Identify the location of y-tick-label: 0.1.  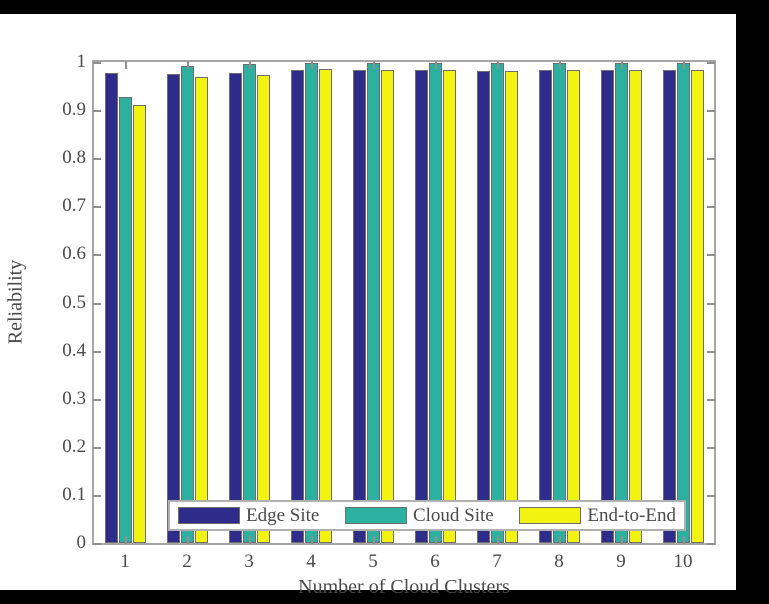
(74, 494).